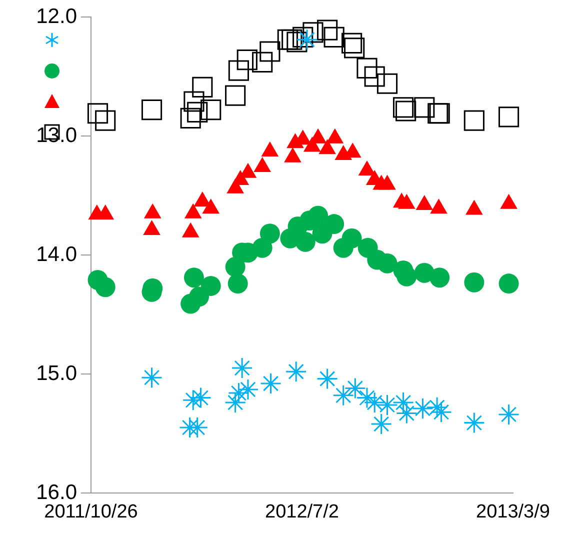 This screenshot has height=546, width=569. Describe the element at coordinates (56, 254) in the screenshot. I see `y-tick-label: 14.0` at that location.